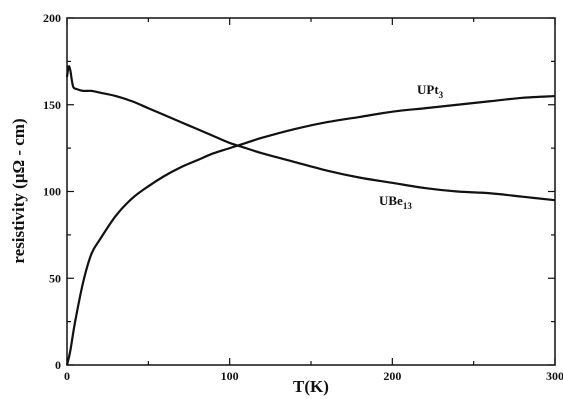 The image size is (563, 399). What do you see at coordinates (441, 95) in the screenshot?
I see `series-label-upt3-sub: 3` at bounding box center [441, 95].